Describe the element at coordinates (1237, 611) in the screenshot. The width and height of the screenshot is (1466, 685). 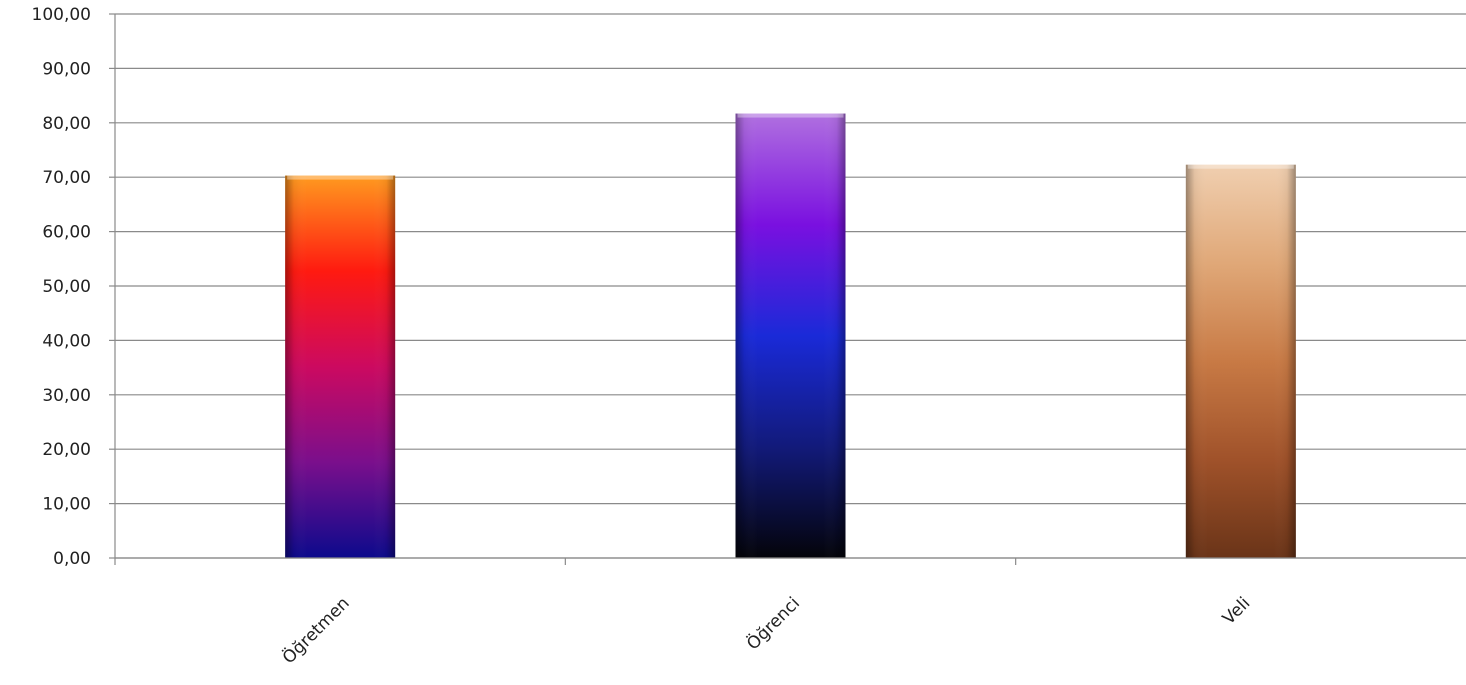
I see `x-category-label: Veli` at that location.